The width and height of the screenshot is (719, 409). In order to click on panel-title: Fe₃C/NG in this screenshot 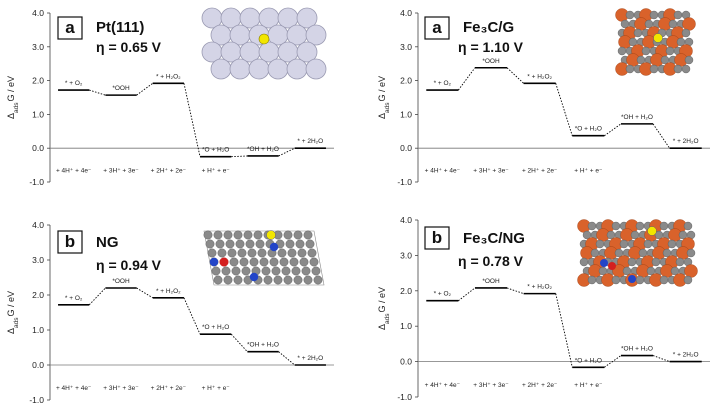, I will do `click(494, 238)`.